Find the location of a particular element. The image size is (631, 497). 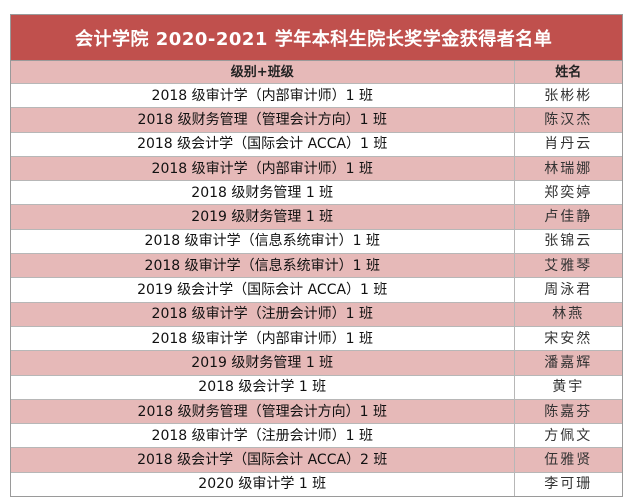

table-row: 2018 级会计学（国际会计 ACCA）2 班伍雅贤 is located at coordinates (316, 460).